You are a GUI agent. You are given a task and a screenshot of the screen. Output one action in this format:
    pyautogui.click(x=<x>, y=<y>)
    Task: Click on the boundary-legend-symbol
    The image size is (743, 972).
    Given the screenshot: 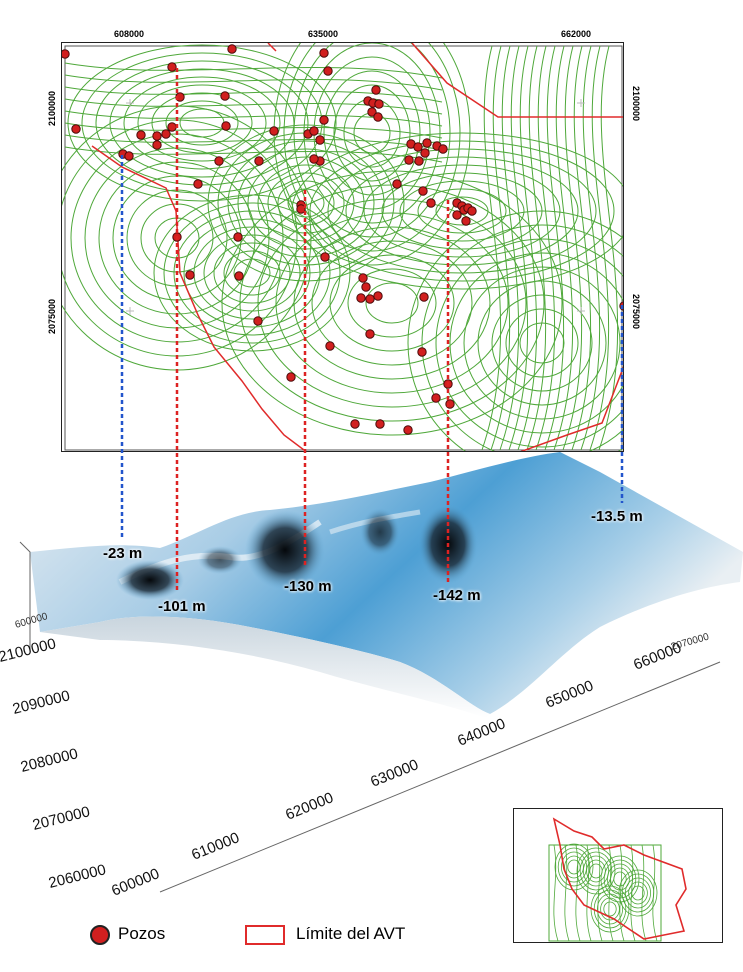 What is the action you would take?
    pyautogui.click(x=265, y=935)
    